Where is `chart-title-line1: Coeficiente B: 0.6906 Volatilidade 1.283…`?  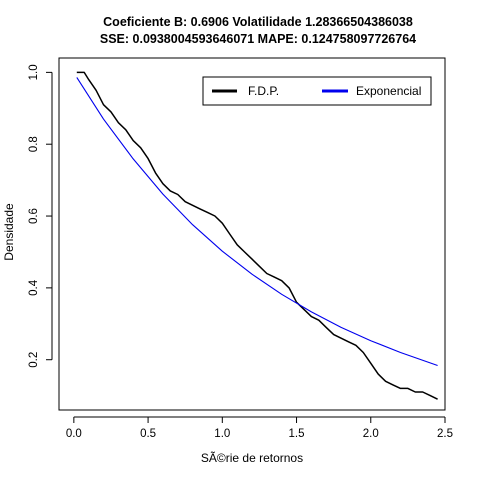 chart-title-line1: Coeficiente B: 0.6906 Volatilidade 1.283… is located at coordinates (258, 22).